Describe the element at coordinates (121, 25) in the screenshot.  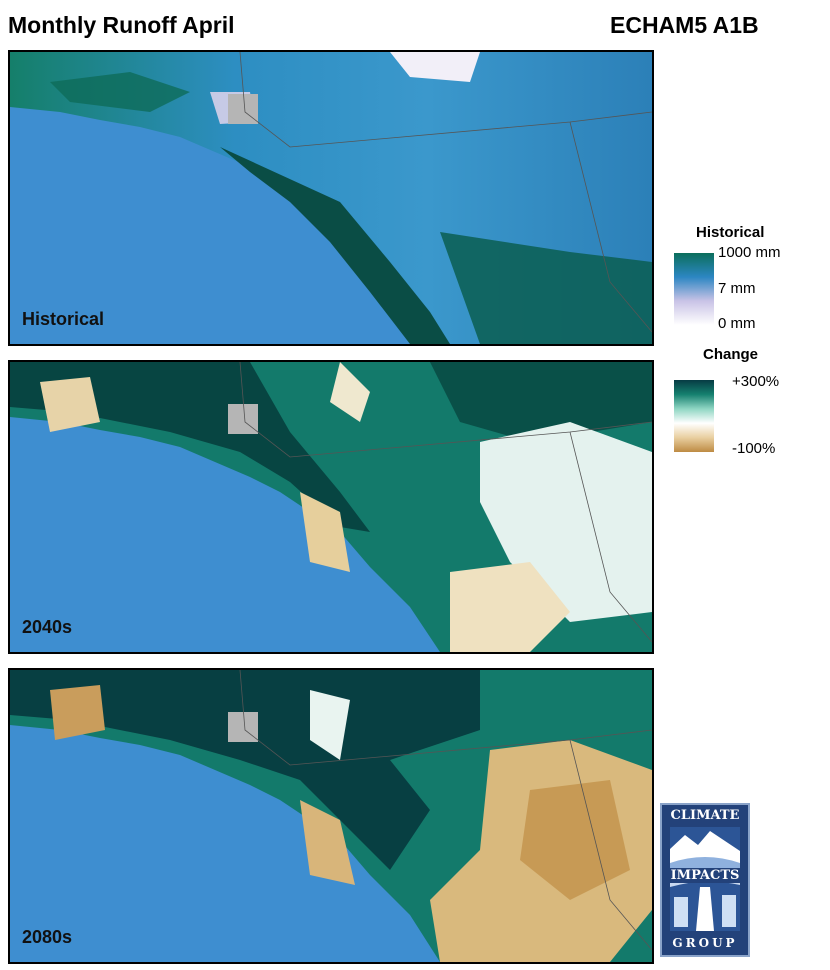
I see `map-title: Monthly Runoff April` at that location.